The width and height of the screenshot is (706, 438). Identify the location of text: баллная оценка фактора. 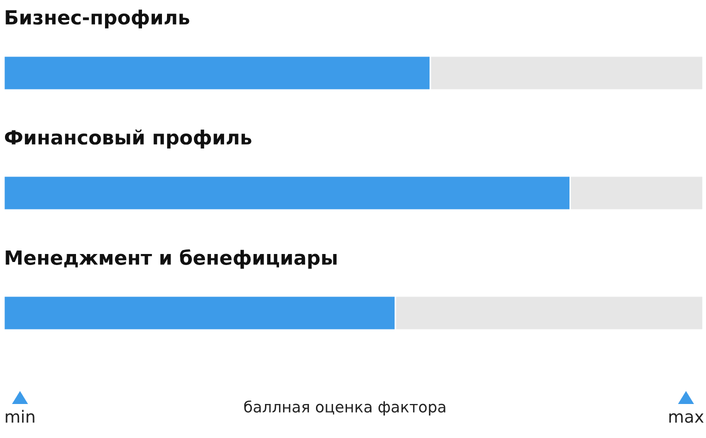
(345, 408).